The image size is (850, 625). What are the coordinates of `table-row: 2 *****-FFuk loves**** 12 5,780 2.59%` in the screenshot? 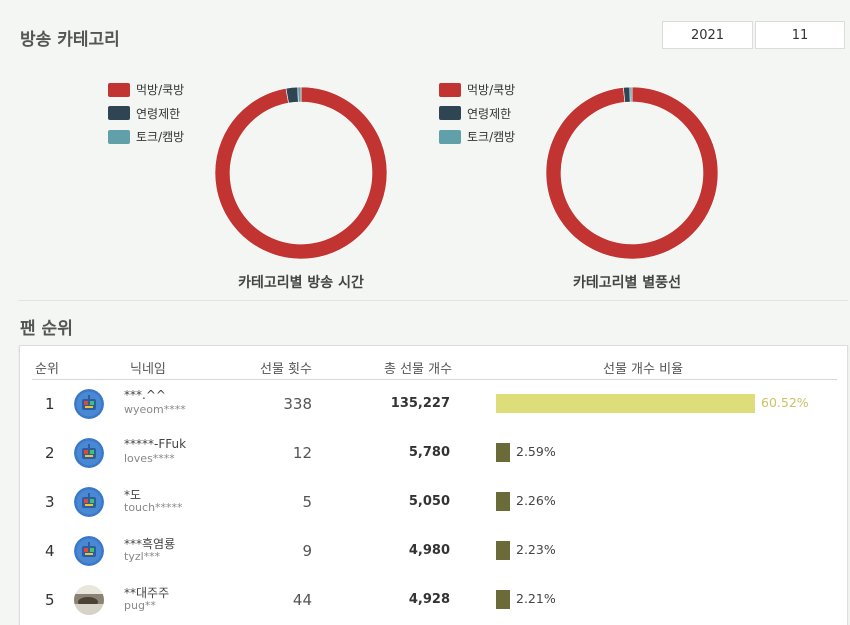 It's located at (434, 453).